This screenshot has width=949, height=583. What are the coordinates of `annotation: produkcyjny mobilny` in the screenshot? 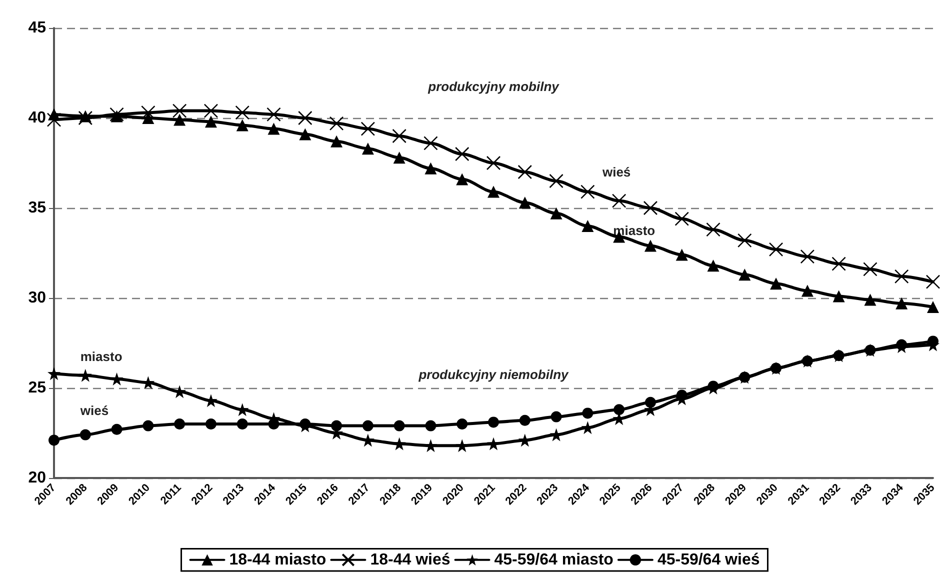 It's located at (493, 86).